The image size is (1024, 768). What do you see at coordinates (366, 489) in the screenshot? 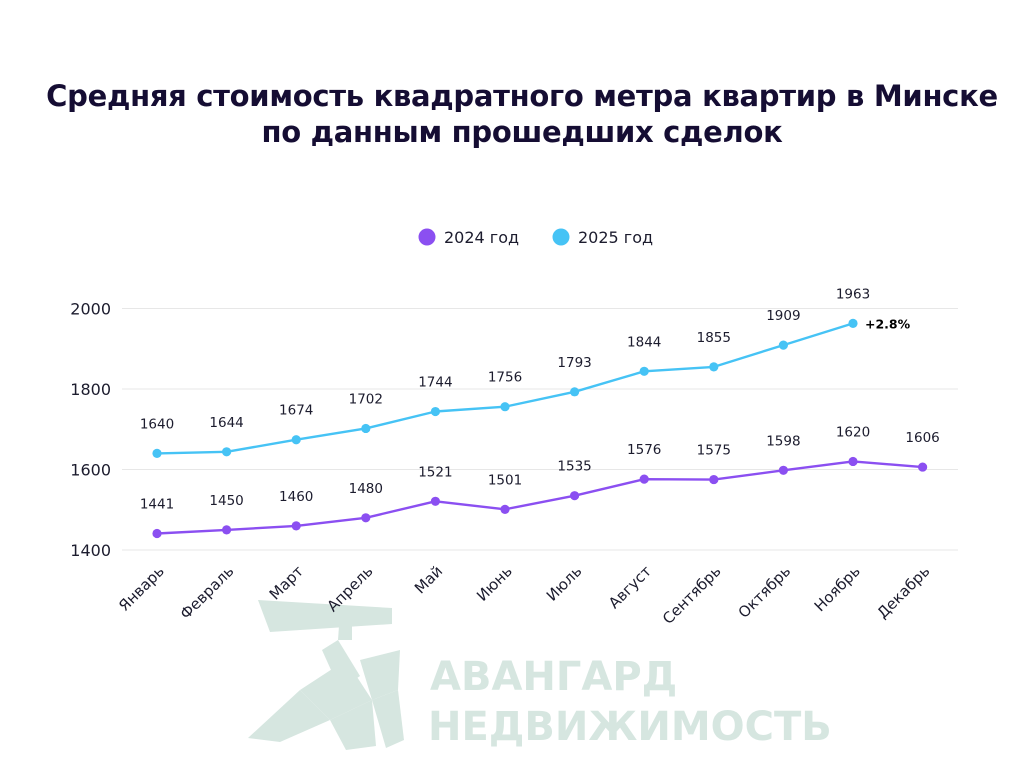
I see `data-label: 1480` at bounding box center [366, 489].